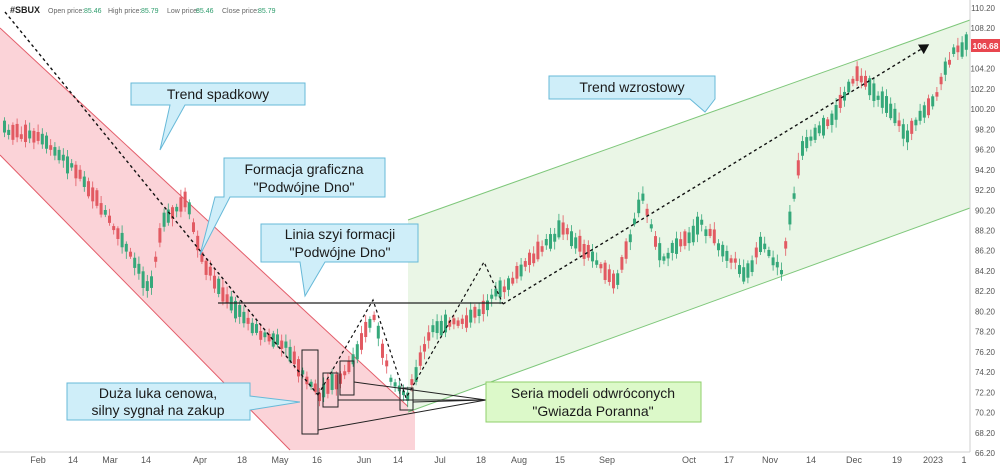  Describe the element at coordinates (983, 89) in the screenshot. I see `price-axis-label: 102.20` at that location.